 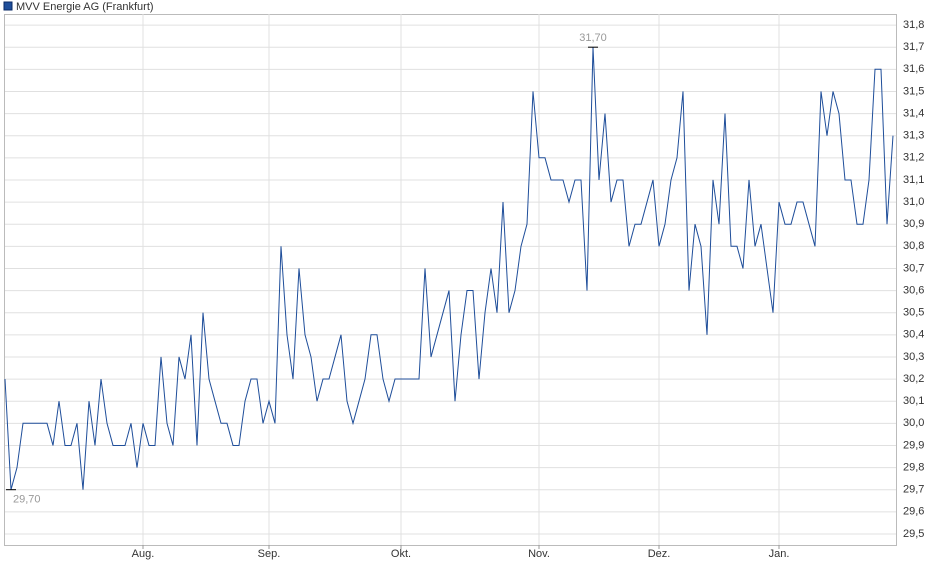 What do you see at coordinates (913, 268) in the screenshot?
I see `y-tick-label: 30,7` at bounding box center [913, 268].